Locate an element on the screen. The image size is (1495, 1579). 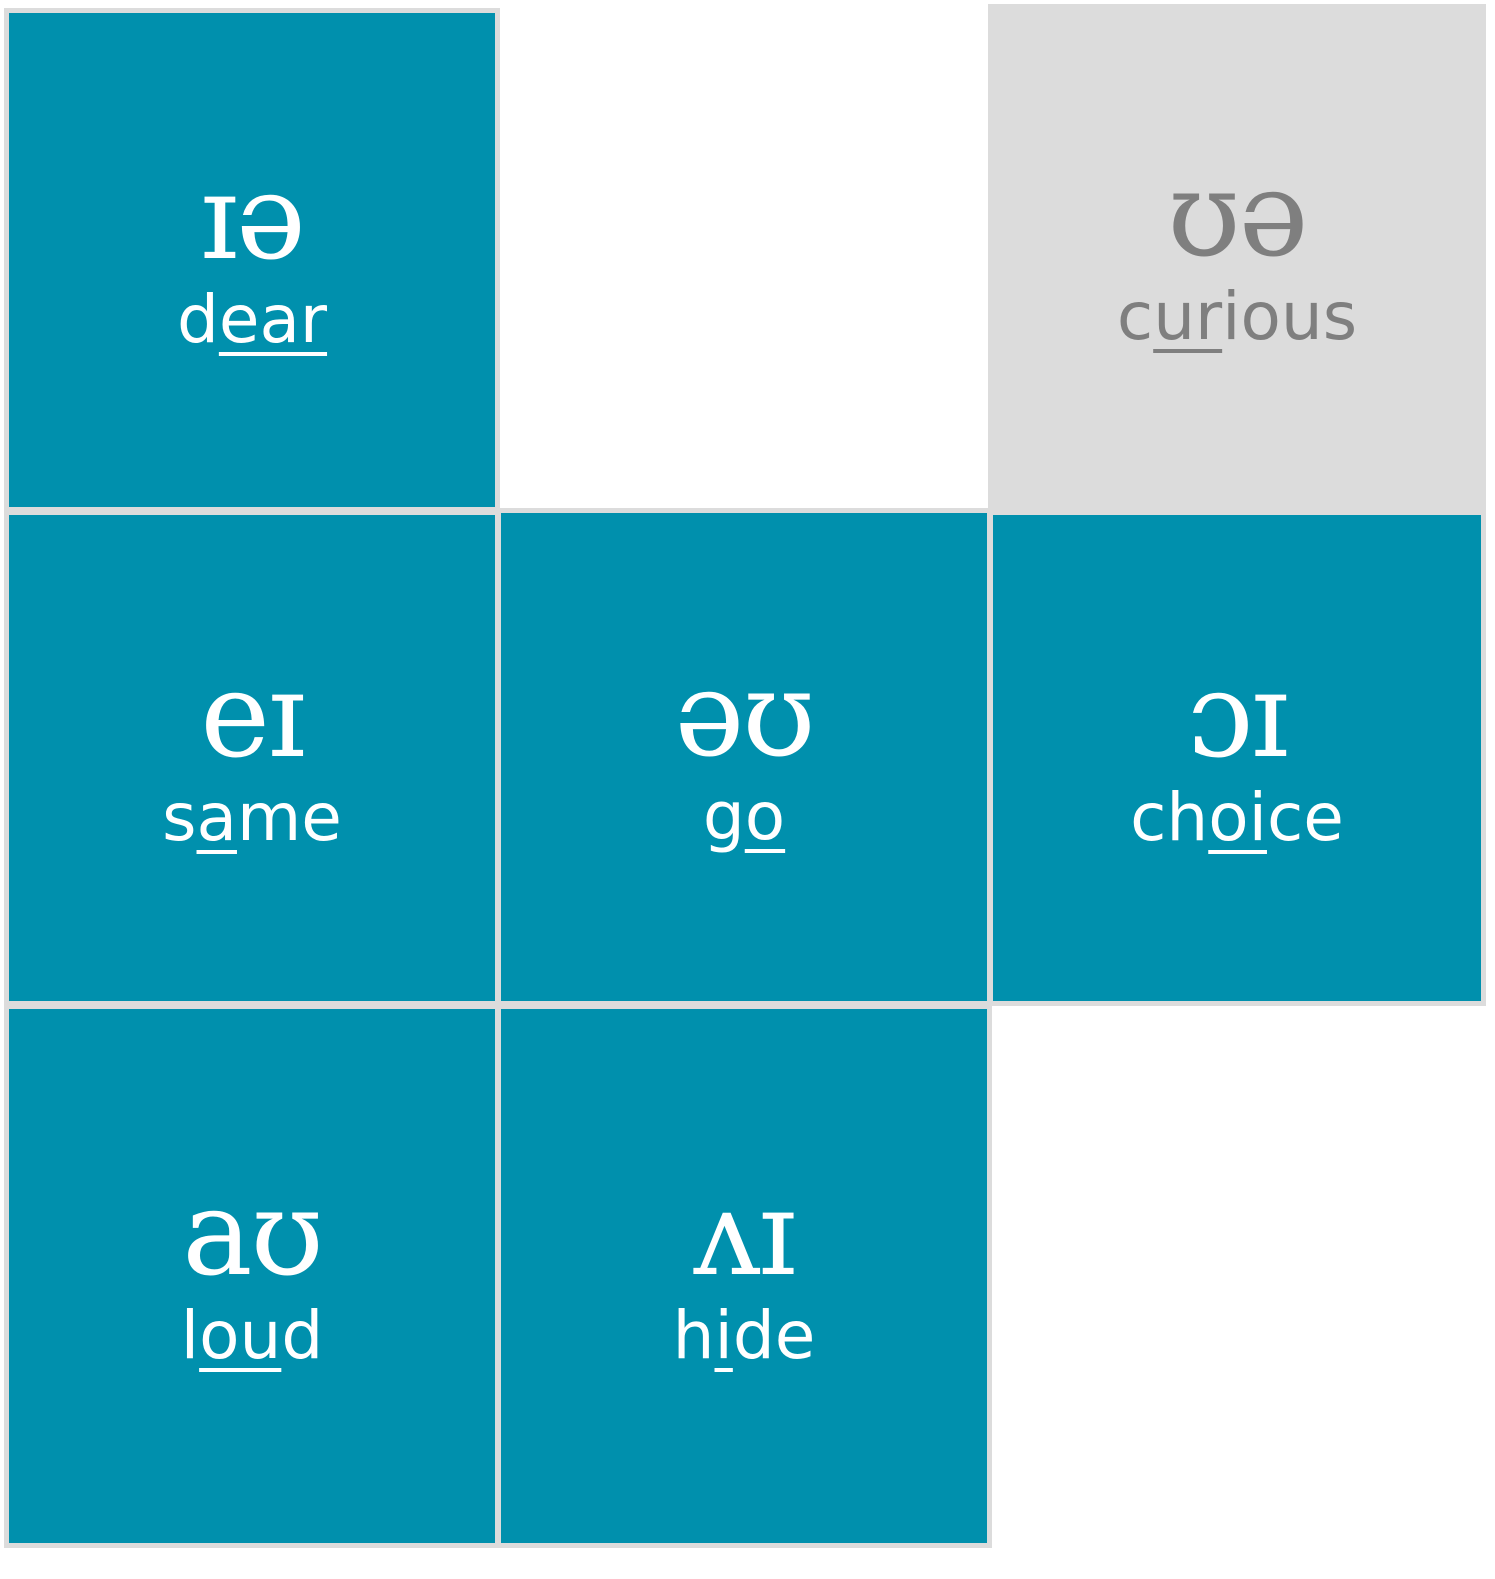
ipa-symbol: ʊə is located at coordinates (1237, 214).